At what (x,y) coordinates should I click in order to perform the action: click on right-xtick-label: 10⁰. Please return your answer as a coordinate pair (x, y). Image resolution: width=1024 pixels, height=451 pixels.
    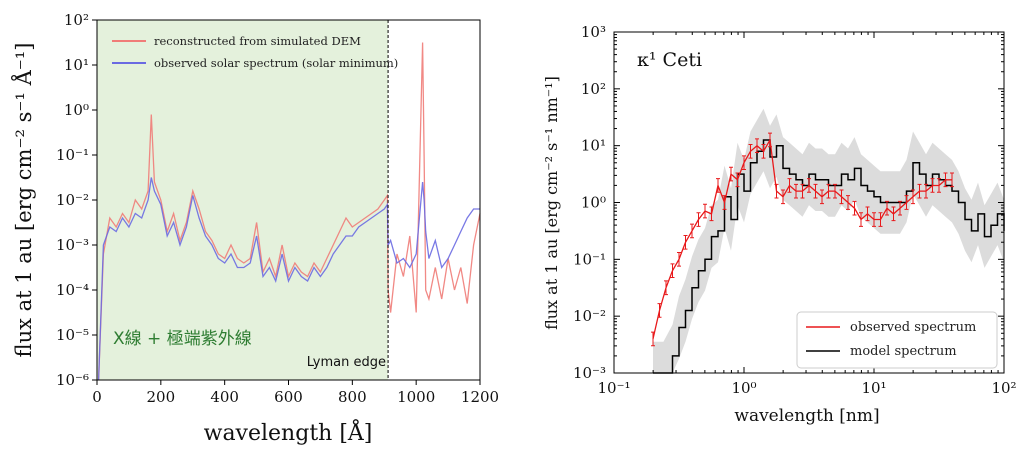
    Looking at the image, I should click on (743, 388).